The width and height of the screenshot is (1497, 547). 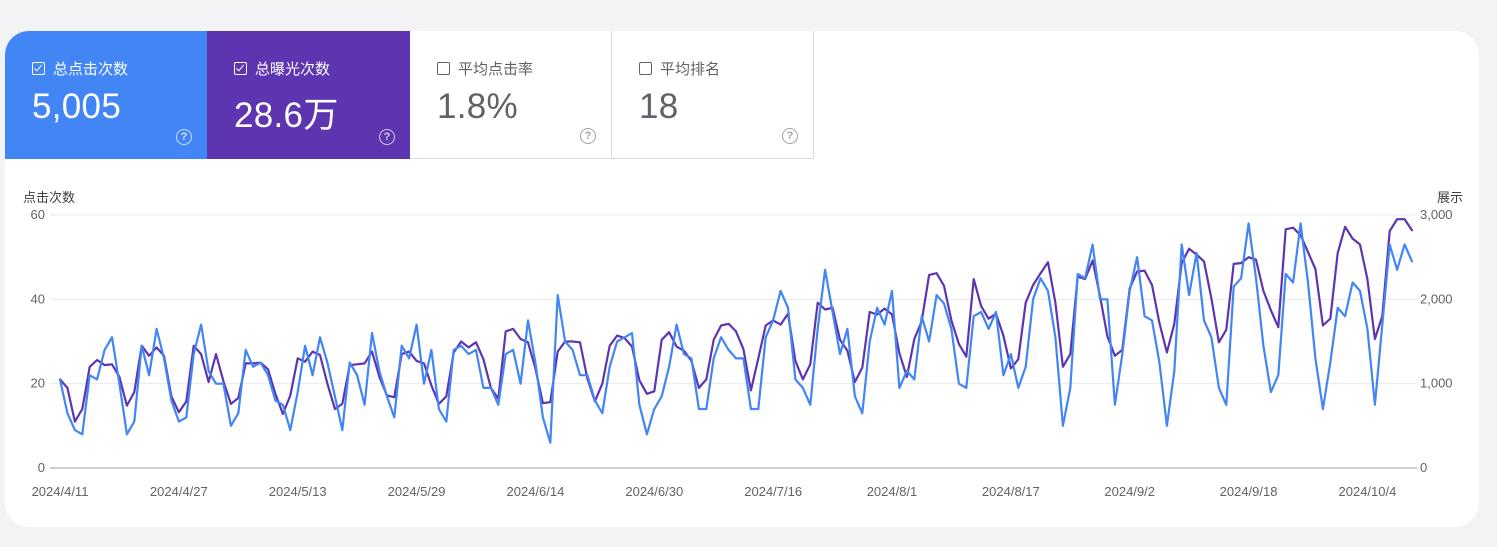 I want to click on right-axis-tick-label: 1,000, so click(x=1436, y=383).